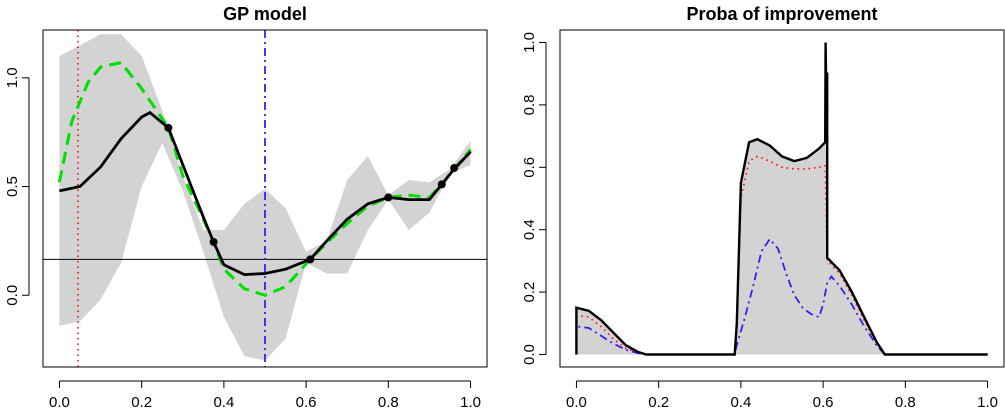 This screenshot has width=1005, height=416. I want to click on y-tick-label: 0.2, so click(529, 292).